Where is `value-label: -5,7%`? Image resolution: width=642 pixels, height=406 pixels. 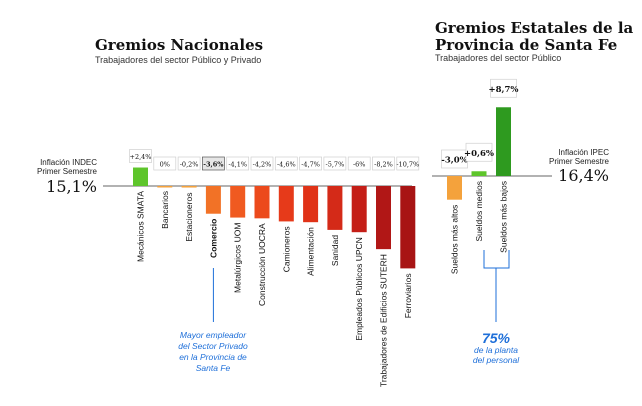
value-label: -5,7% is located at coordinates (335, 165).